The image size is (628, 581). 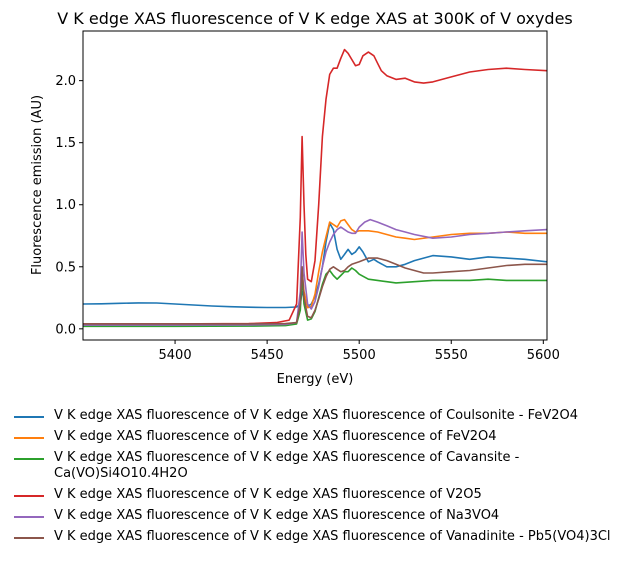 I want to click on y-tick-label: 1.5, so click(x=65, y=143).